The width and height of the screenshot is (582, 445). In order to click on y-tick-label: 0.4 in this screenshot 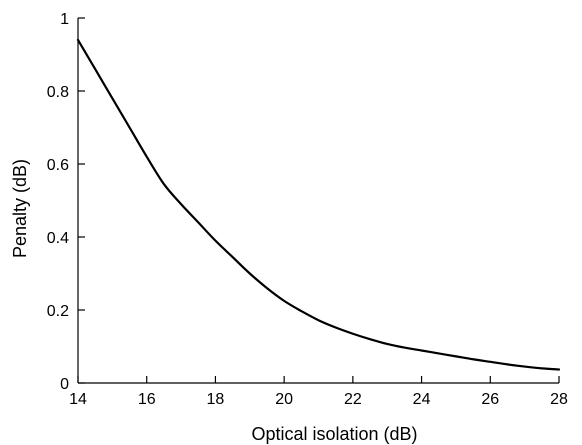, I will do `click(58, 238)`.